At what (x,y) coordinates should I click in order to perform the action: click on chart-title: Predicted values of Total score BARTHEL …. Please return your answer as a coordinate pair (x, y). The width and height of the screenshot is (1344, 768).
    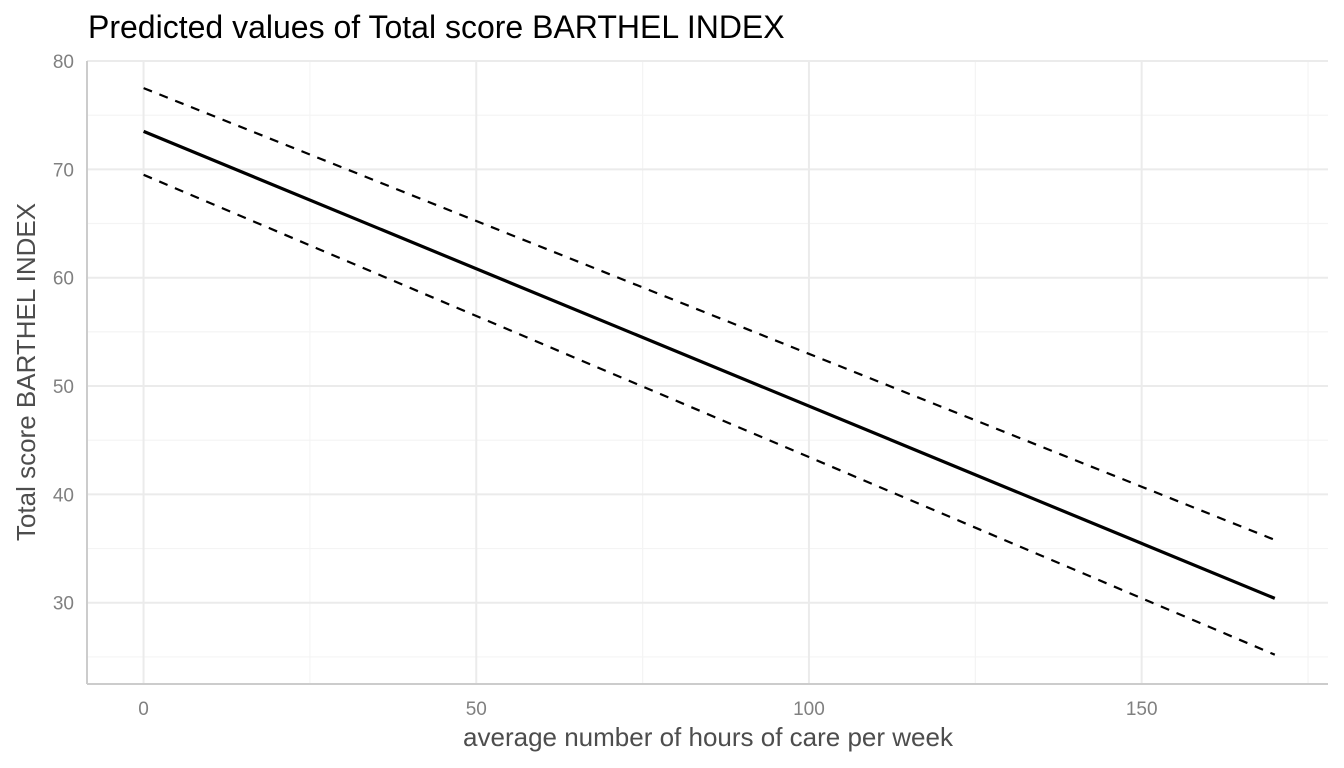
    Looking at the image, I should click on (436, 27).